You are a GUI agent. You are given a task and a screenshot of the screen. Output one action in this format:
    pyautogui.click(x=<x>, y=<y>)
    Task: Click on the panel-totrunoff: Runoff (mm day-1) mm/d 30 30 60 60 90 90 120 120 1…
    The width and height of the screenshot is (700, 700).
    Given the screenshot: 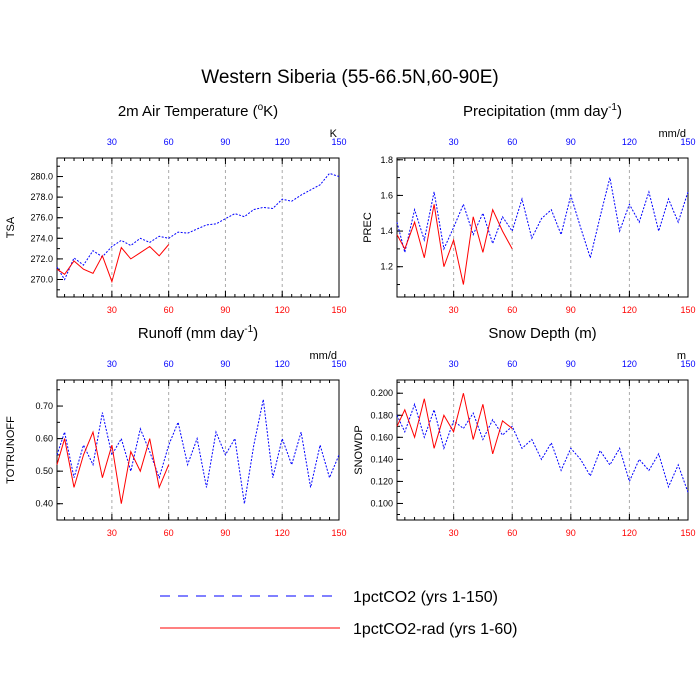 What is the action you would take?
    pyautogui.click(x=176, y=431)
    